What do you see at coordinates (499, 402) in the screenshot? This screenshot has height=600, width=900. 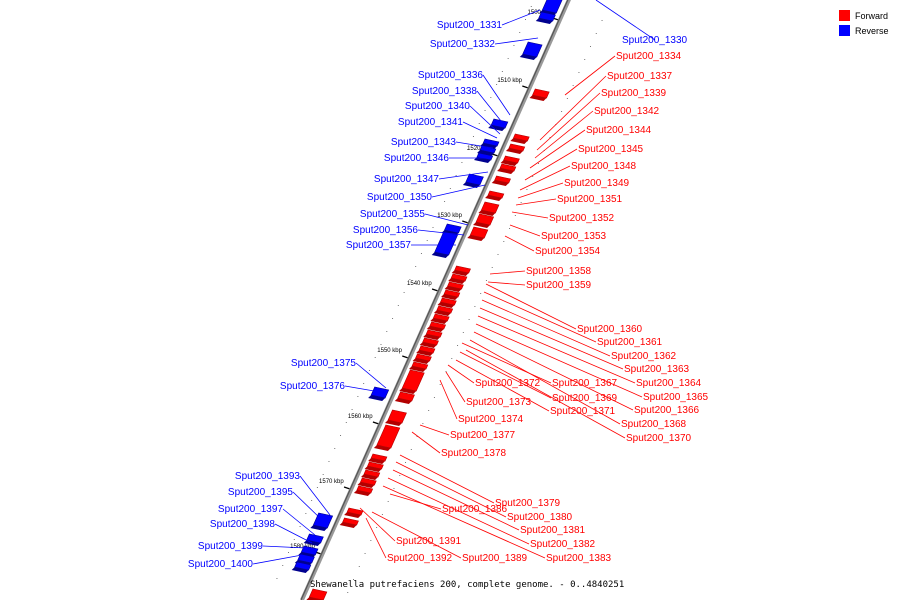 I see `gene-label-forward: Sput200_1373` at bounding box center [499, 402].